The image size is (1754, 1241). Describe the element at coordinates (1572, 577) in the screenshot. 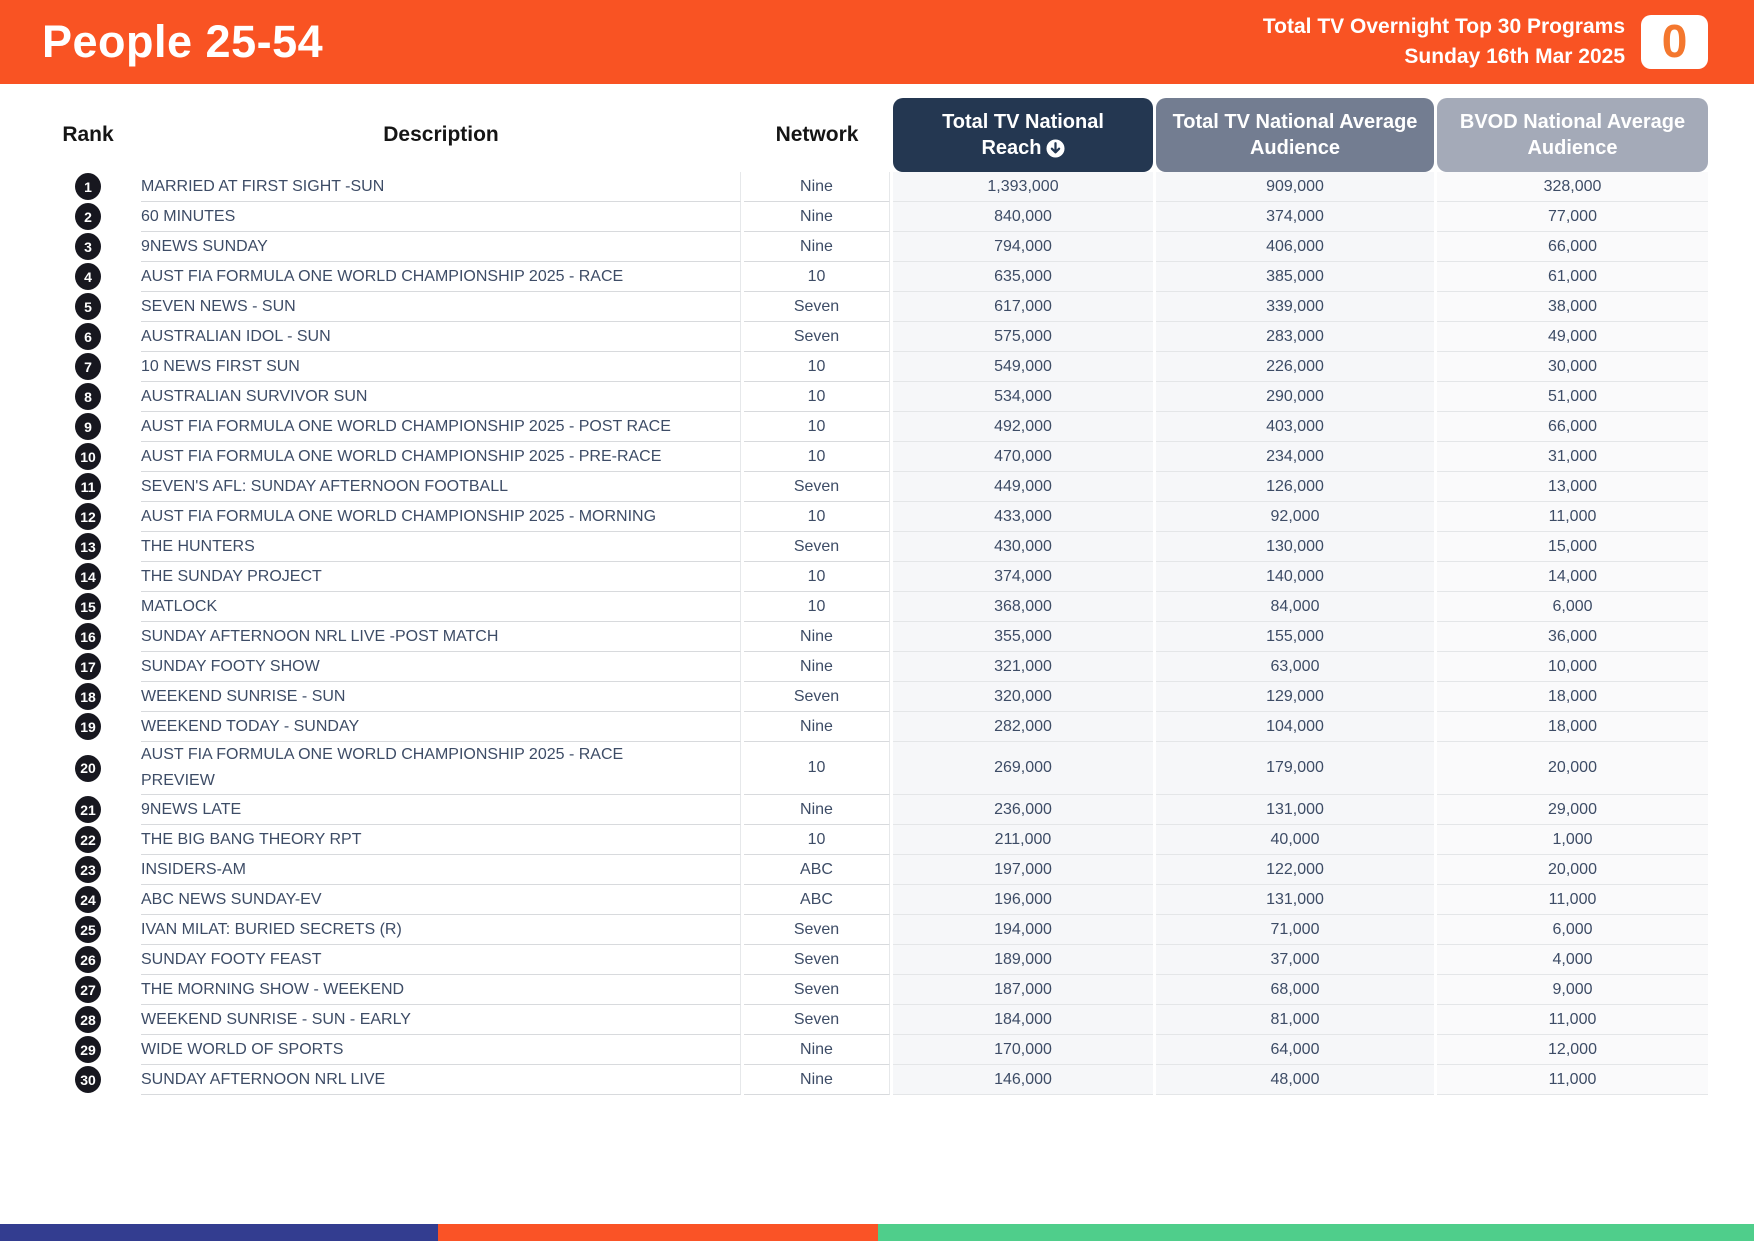

I see `bvod-audience-value: 14,000` at that location.